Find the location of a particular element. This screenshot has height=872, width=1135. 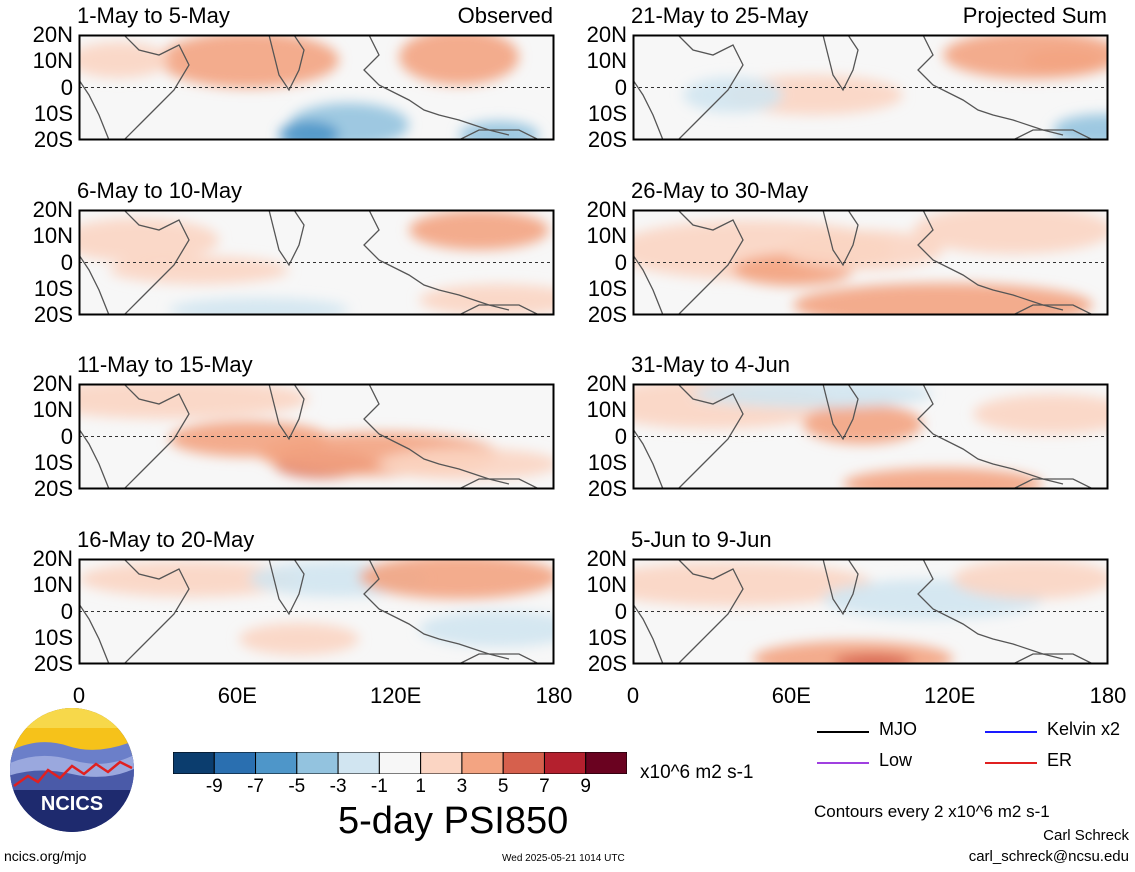

colorbar-units: x10^6 m2 s-1 is located at coordinates (697, 772).